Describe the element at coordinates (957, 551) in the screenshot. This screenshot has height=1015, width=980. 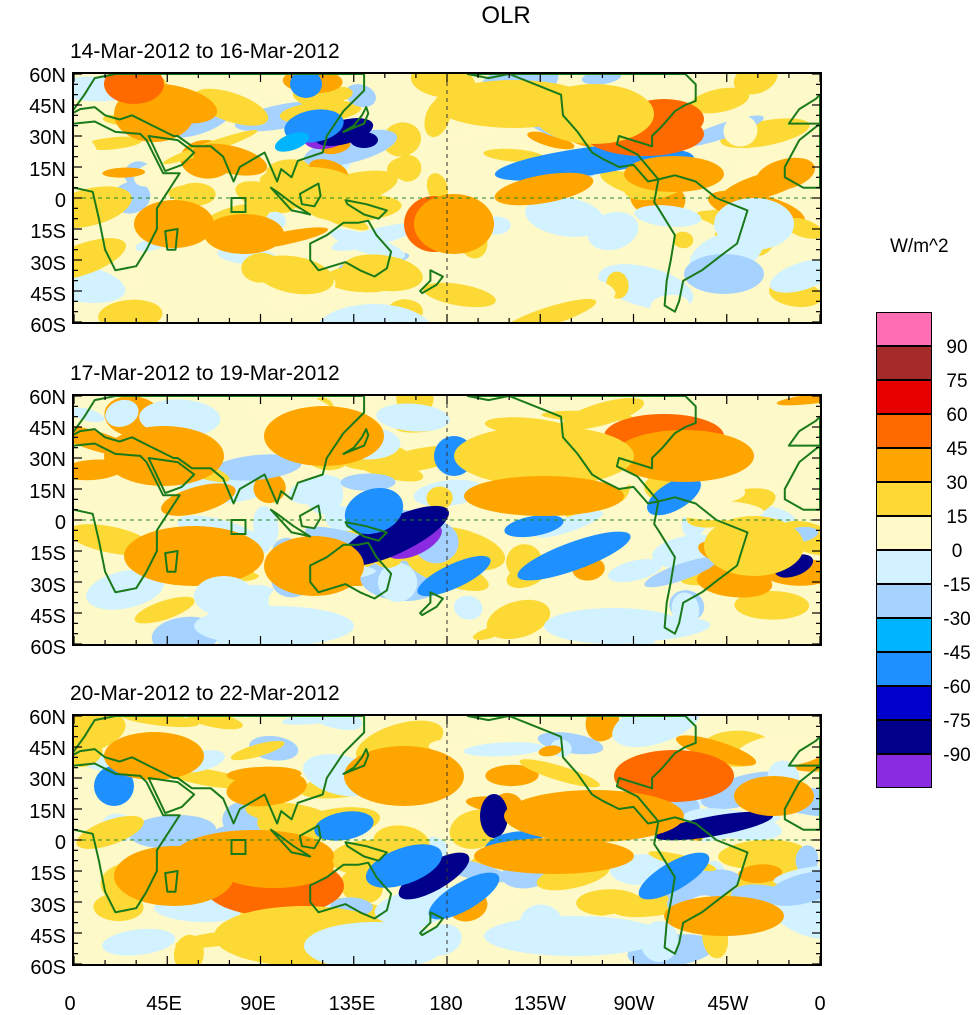
I see `colorbar-label: 0` at that location.